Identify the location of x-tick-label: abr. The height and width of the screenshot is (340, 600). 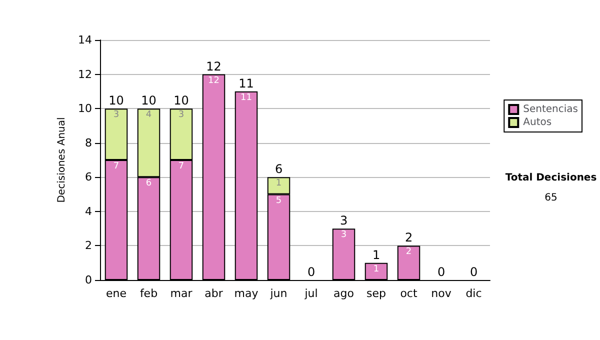
(214, 293).